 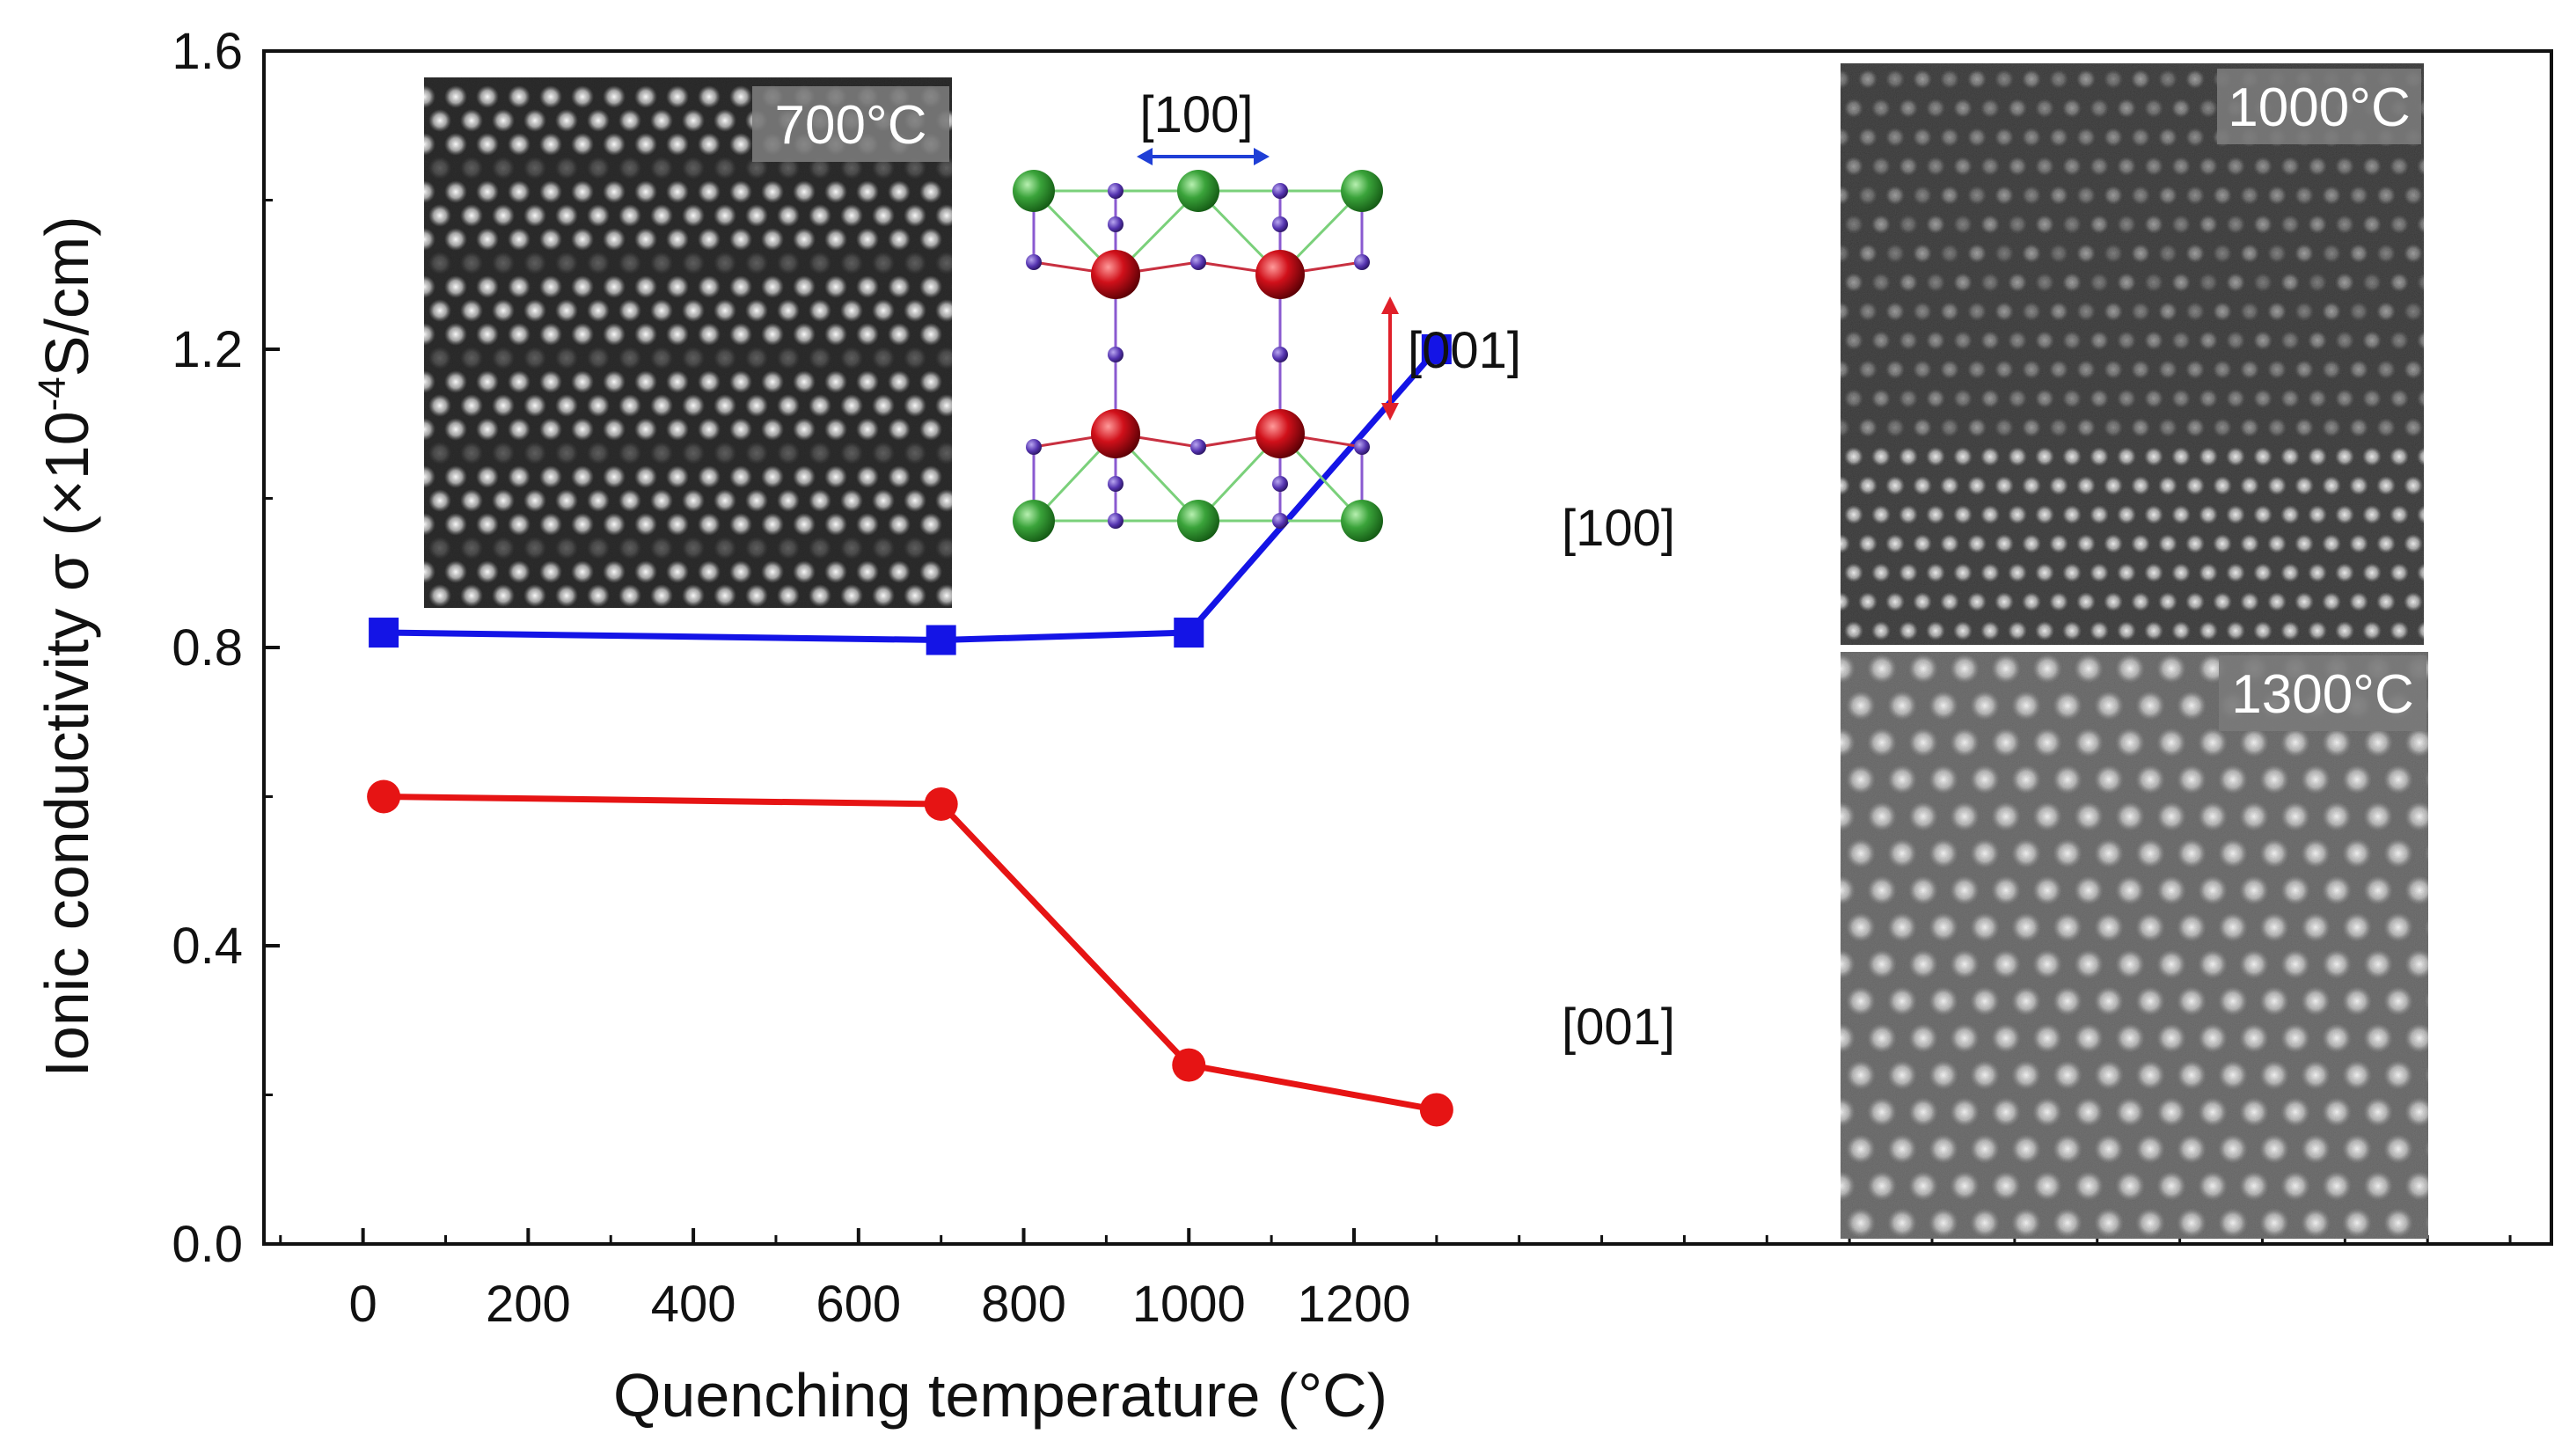 I want to click on y-axis-title-unit: S/cm), so click(x=67, y=296).